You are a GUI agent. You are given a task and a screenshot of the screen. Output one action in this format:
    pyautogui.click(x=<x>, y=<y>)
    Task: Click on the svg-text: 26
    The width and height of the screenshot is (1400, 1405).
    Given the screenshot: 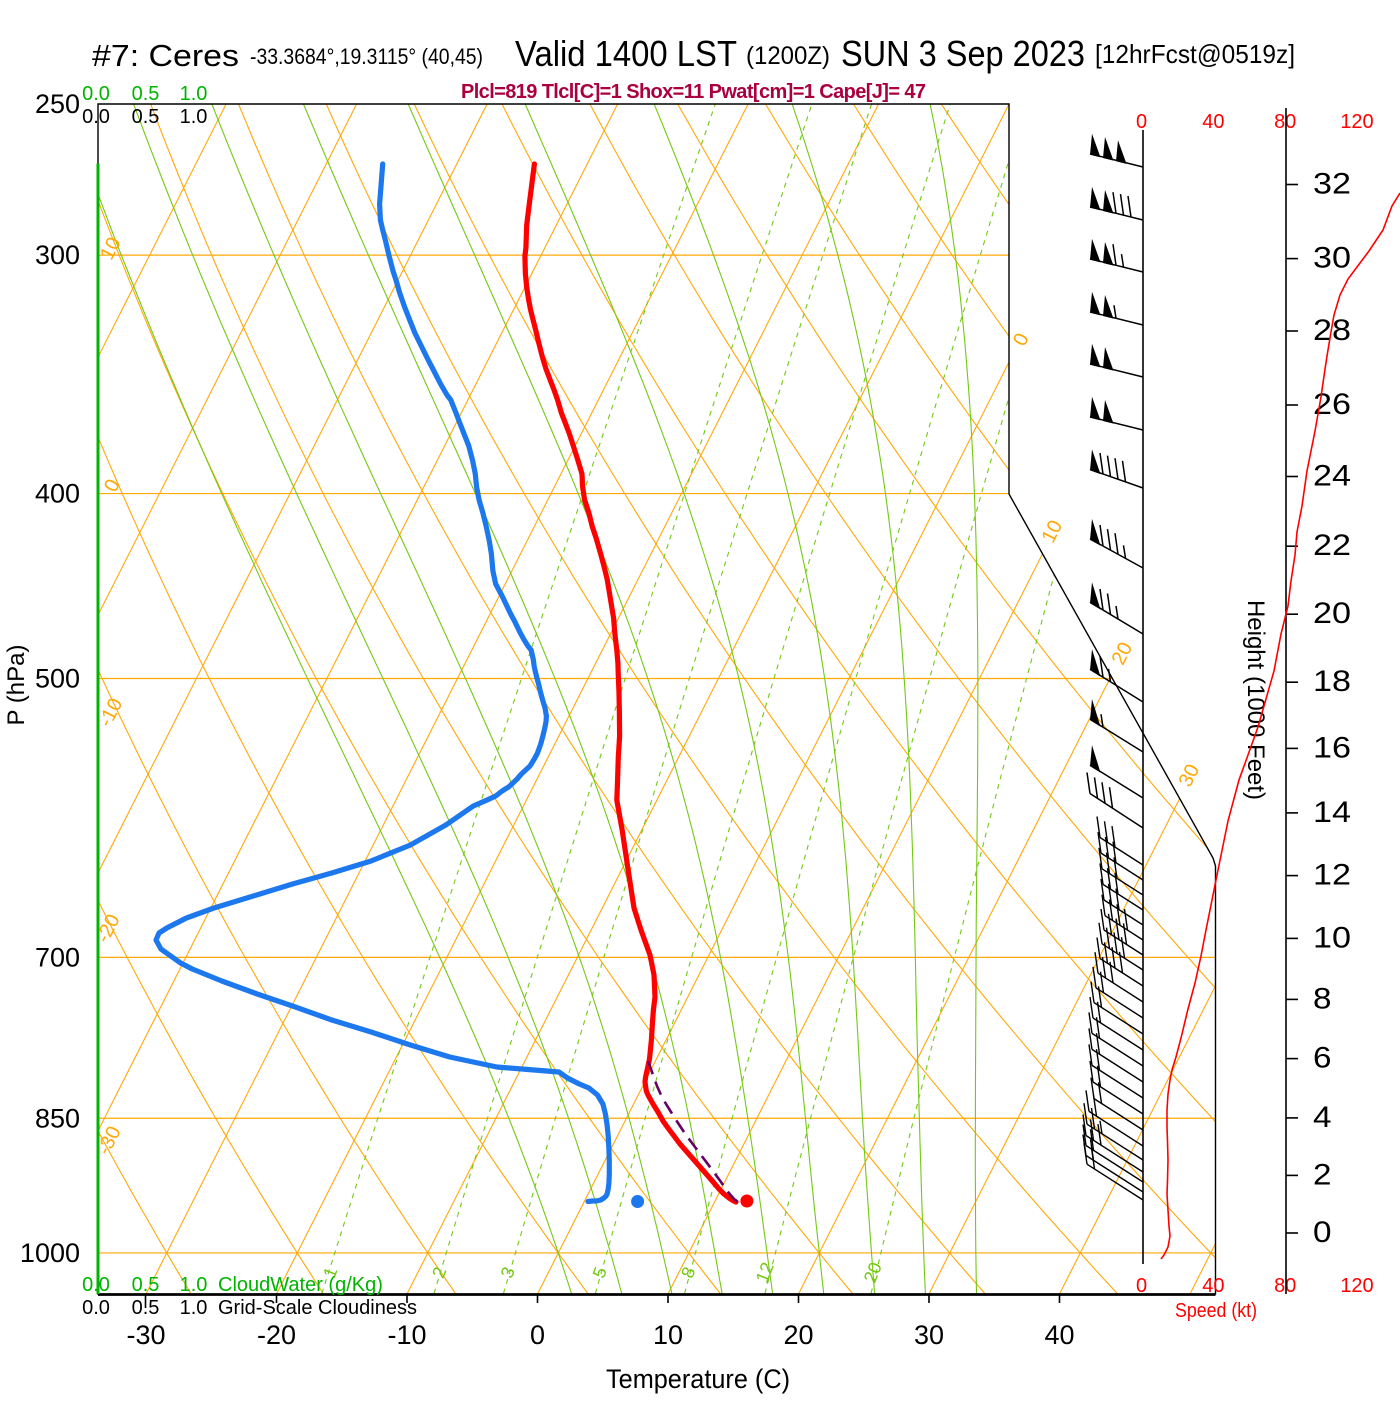 What is the action you would take?
    pyautogui.click(x=1332, y=404)
    